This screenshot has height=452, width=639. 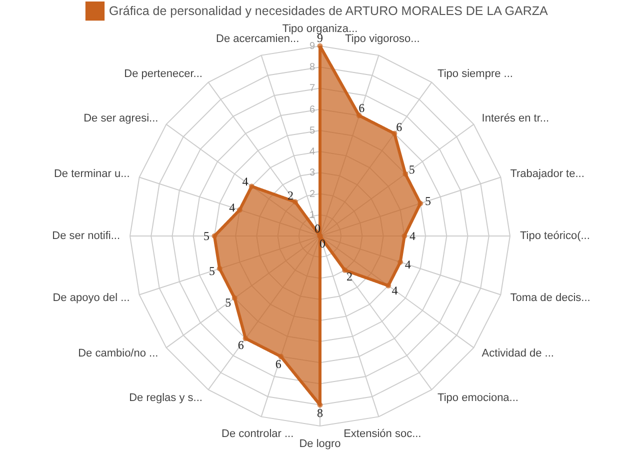 I want to click on spoke-label: De logro, so click(x=320, y=444).